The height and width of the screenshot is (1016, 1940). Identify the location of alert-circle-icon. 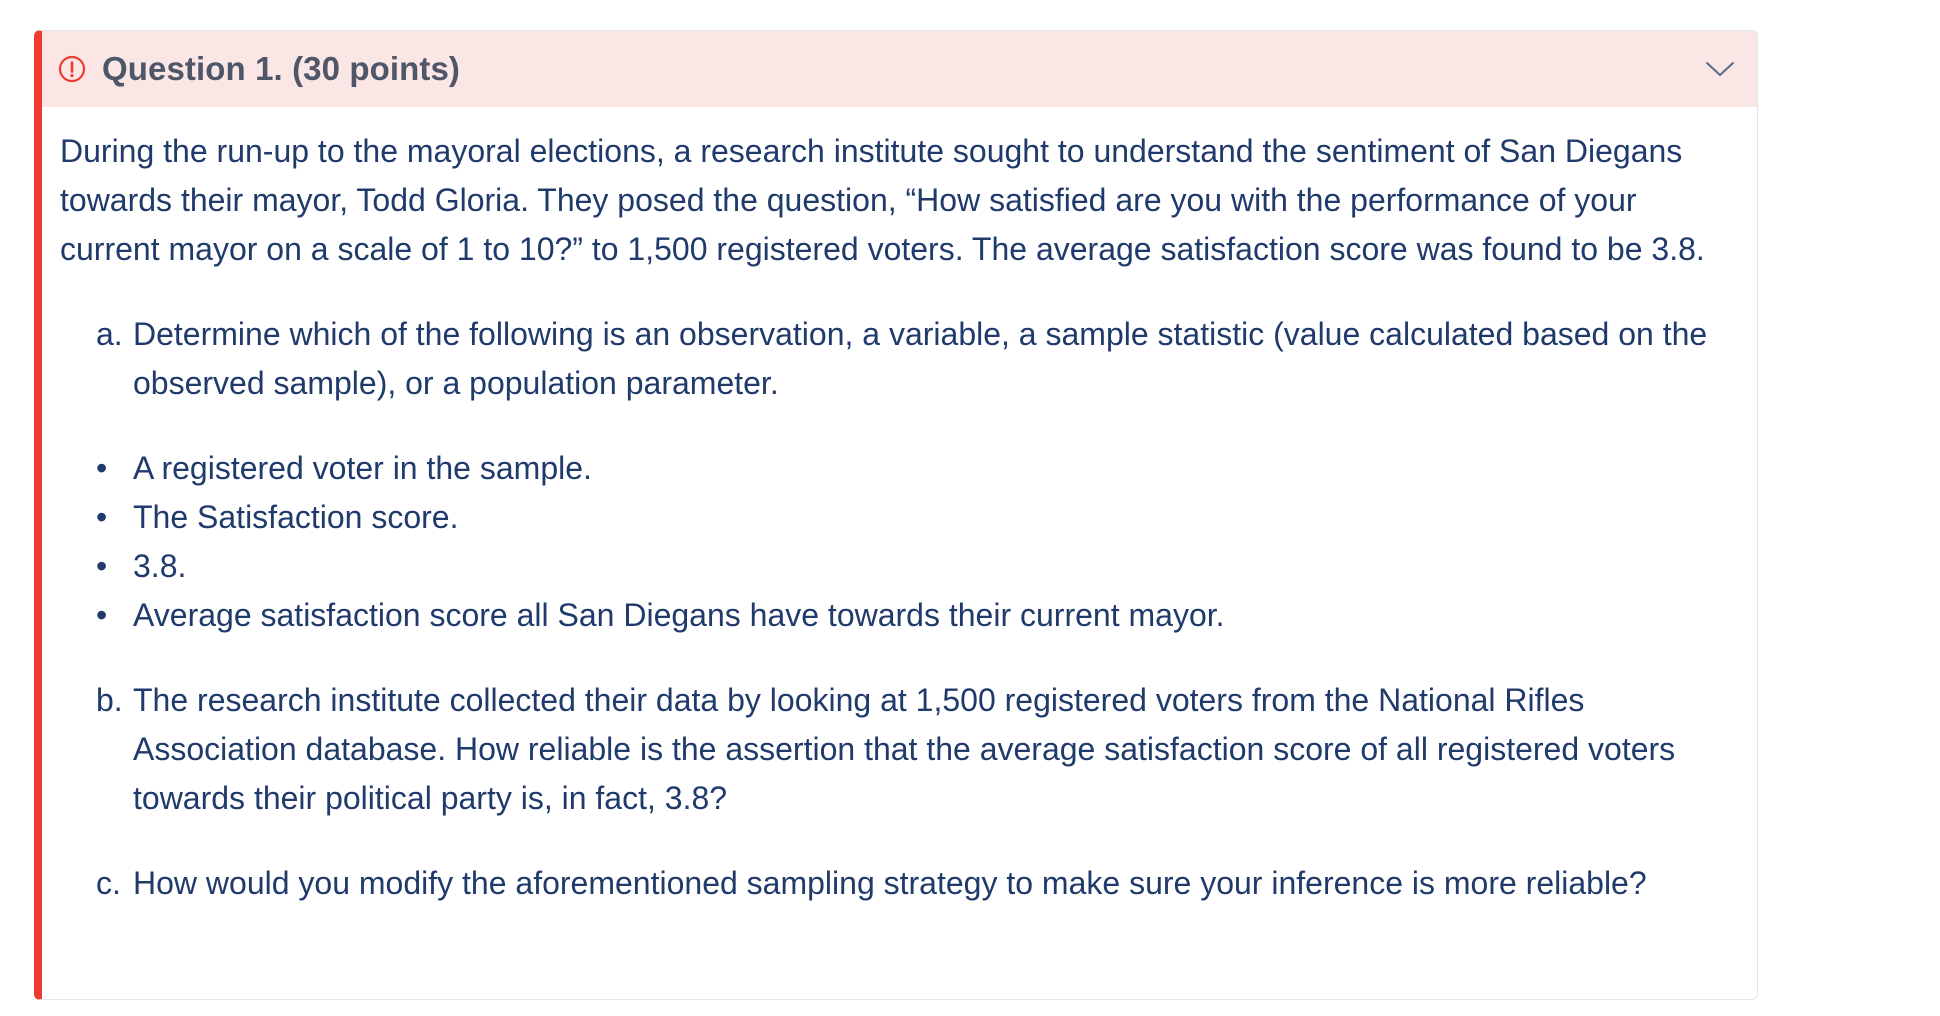
(72, 69).